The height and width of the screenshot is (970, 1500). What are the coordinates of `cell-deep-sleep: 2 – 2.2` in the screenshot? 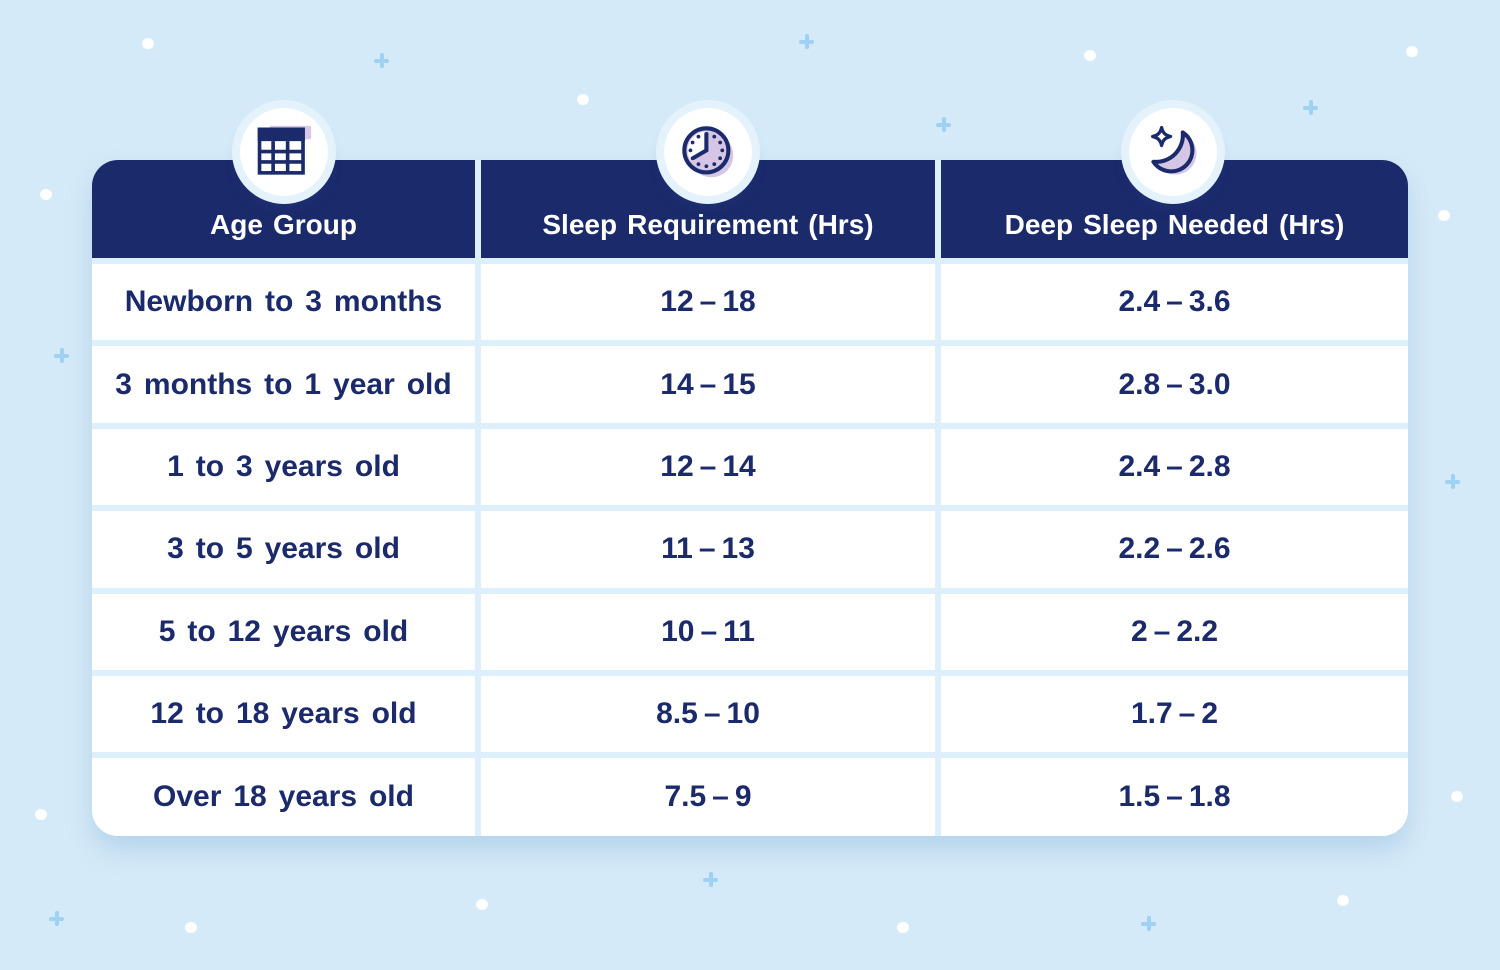 It's located at (1174, 631).